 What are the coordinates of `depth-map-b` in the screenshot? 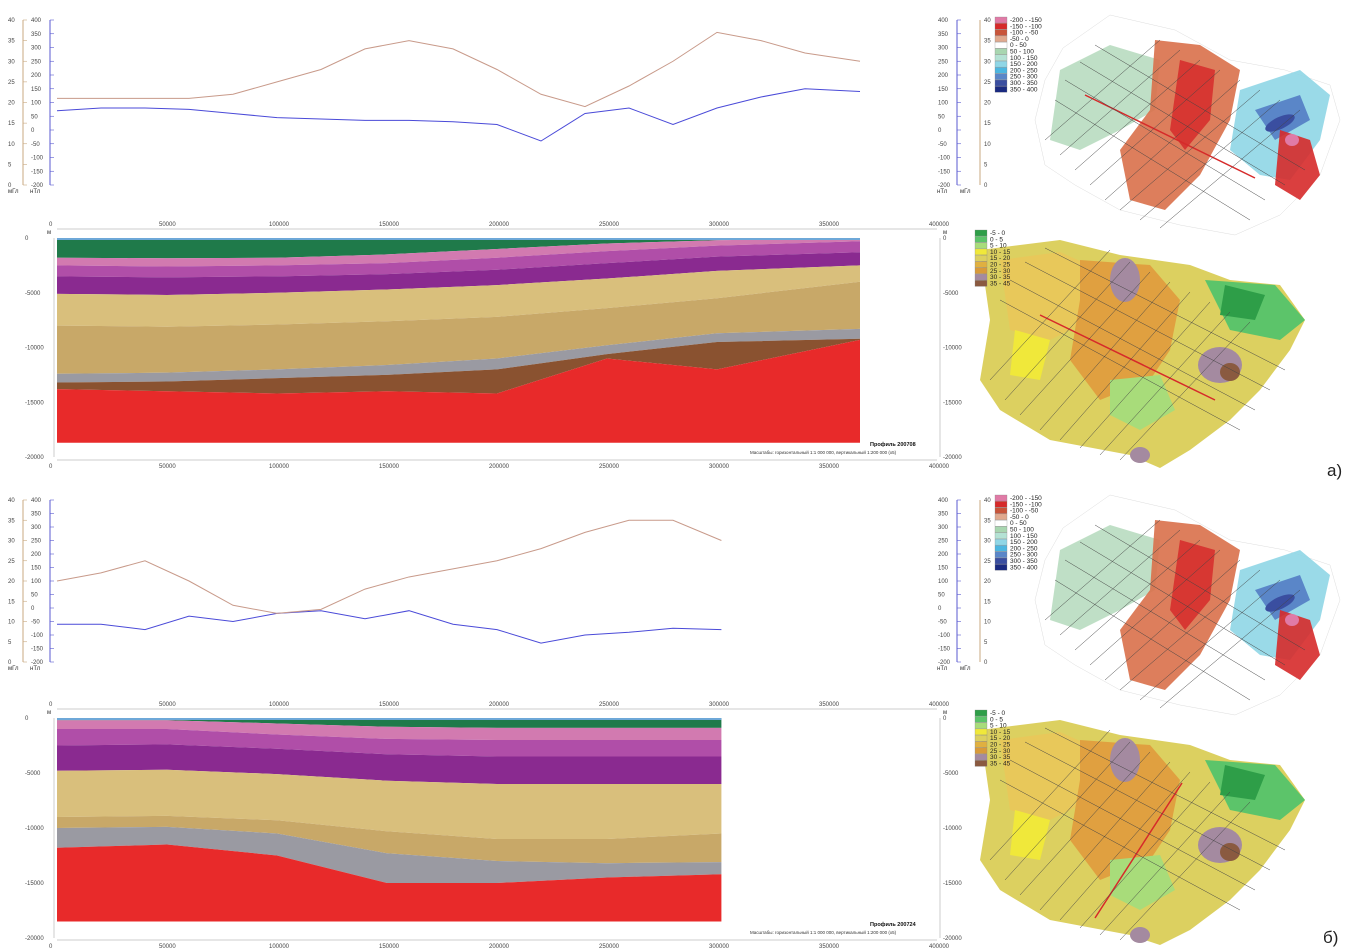 It's located at (1142, 832).